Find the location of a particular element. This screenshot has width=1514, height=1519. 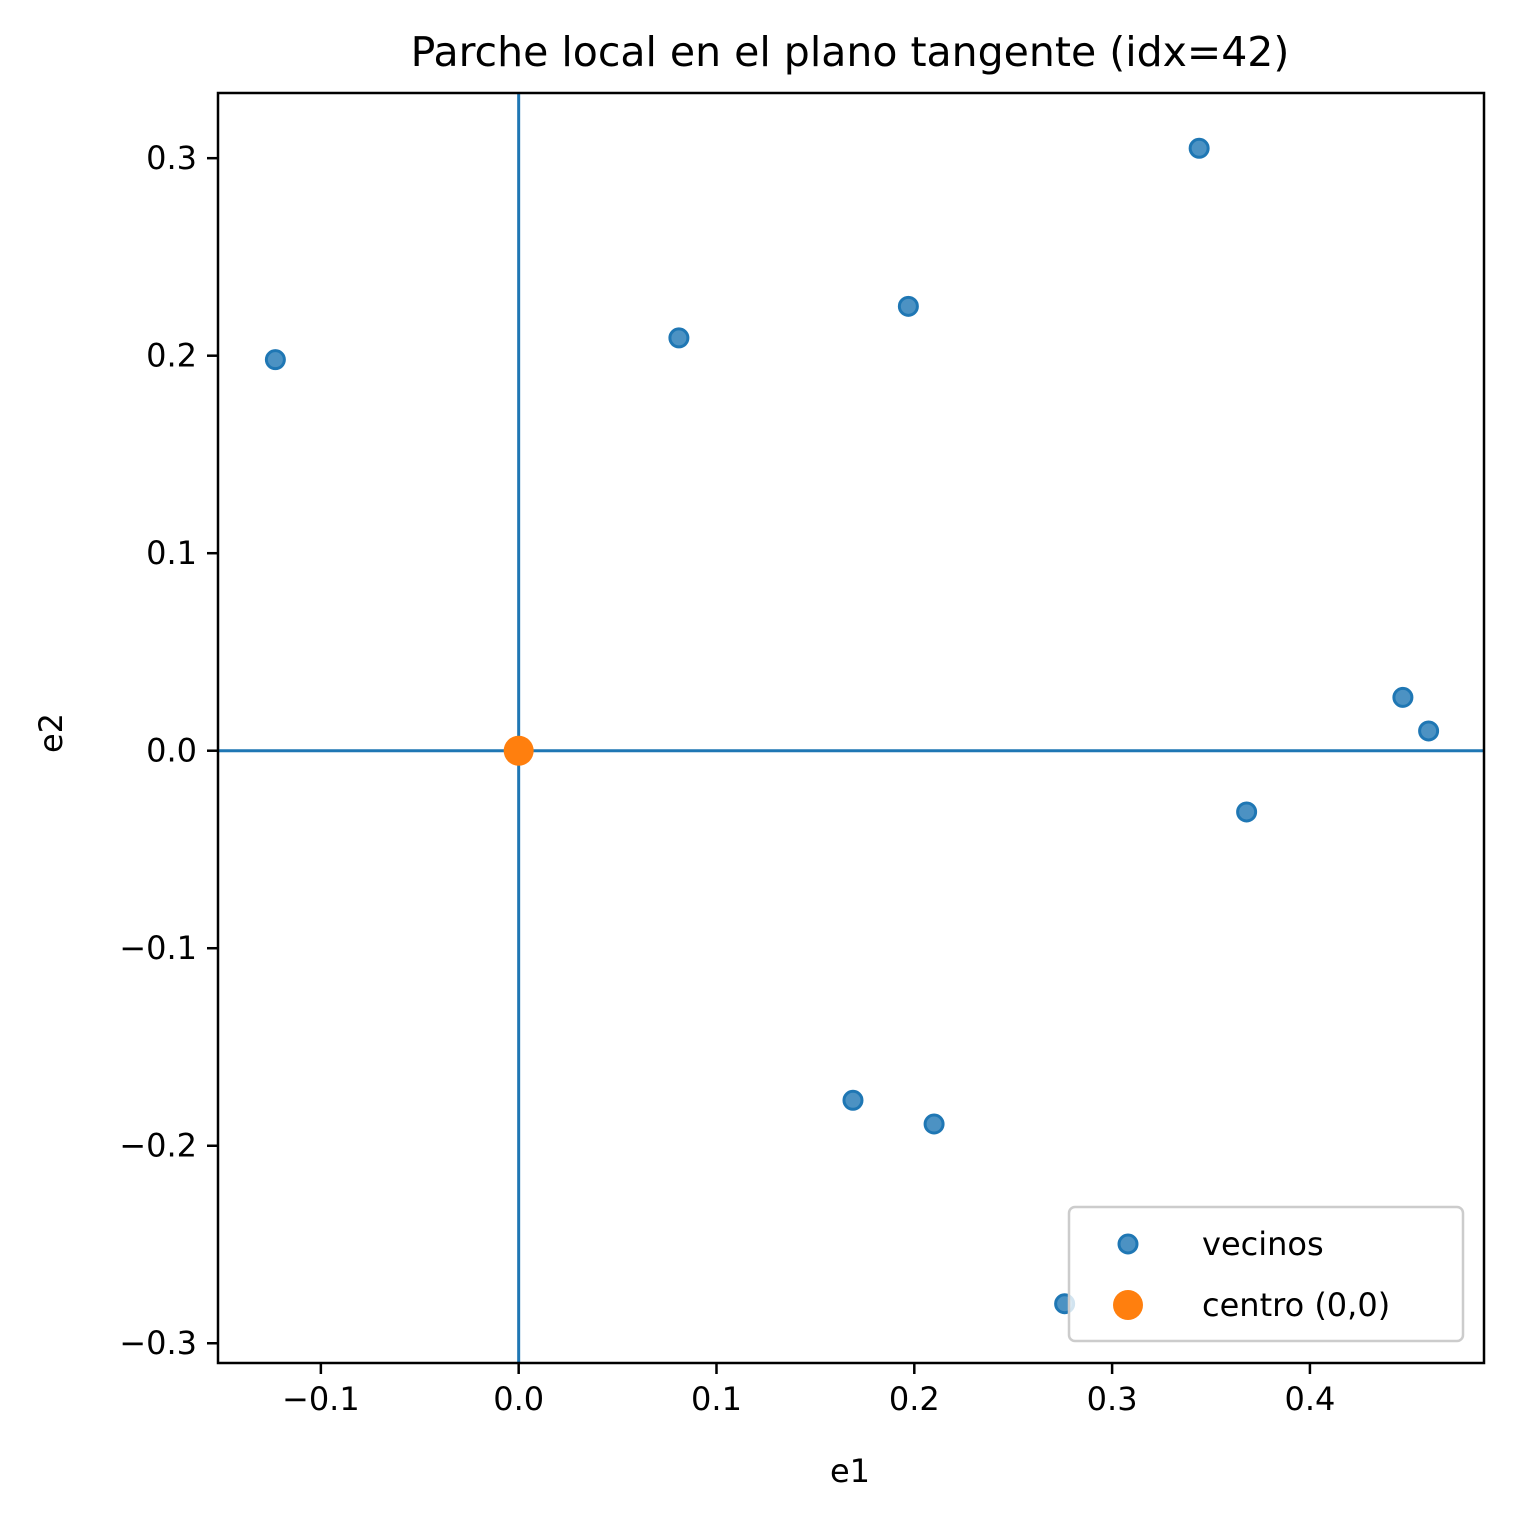

y-tick-label: −0.1 is located at coordinates (158, 948).